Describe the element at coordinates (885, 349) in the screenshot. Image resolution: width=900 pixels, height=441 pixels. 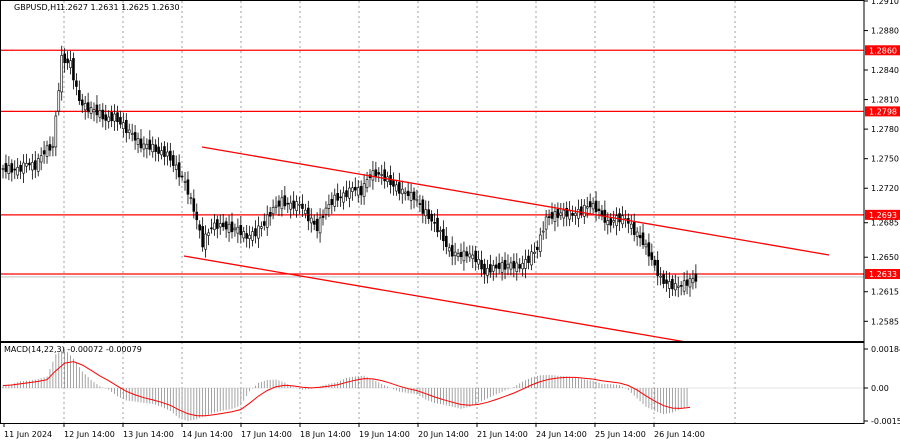
I see `macd-tick-label: 0.00184` at that location.